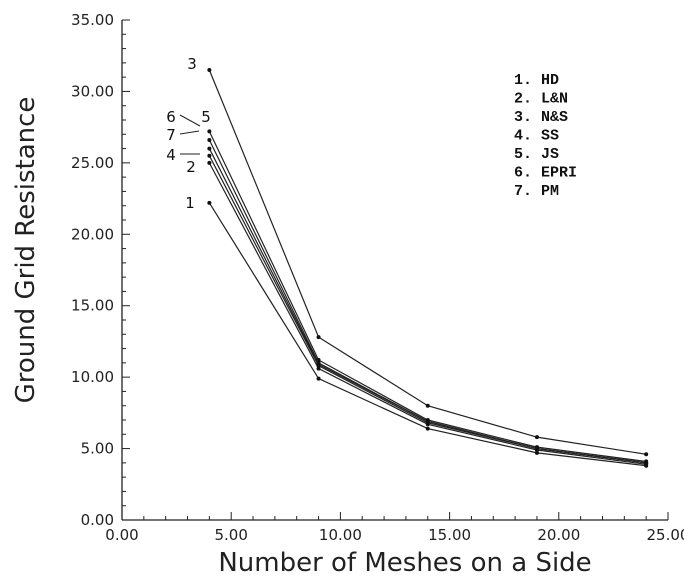 Image resolution: width=684 pixels, height=578 pixels. Describe the element at coordinates (545, 173) in the screenshot. I see `legend-entry: 6. EPRI` at that location.